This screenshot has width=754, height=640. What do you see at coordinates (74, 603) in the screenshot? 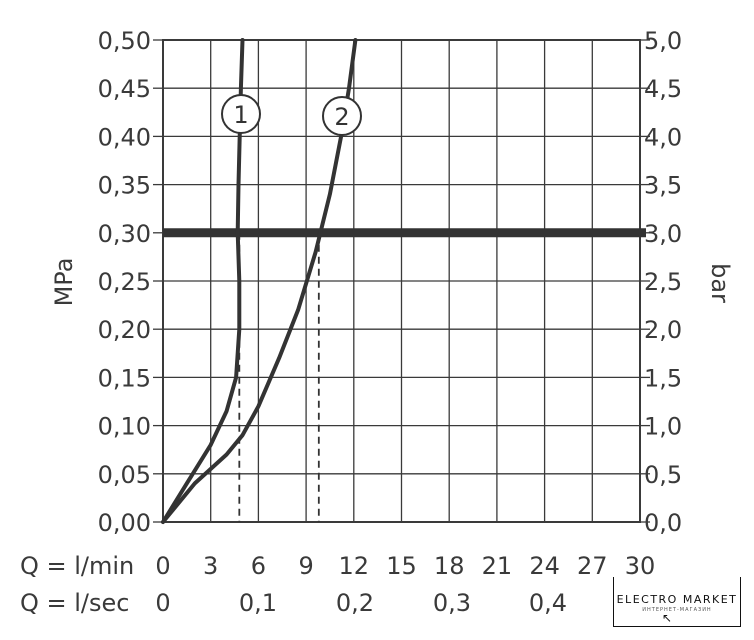
I see `x-row2-label: Q = l/sec` at bounding box center [74, 603].